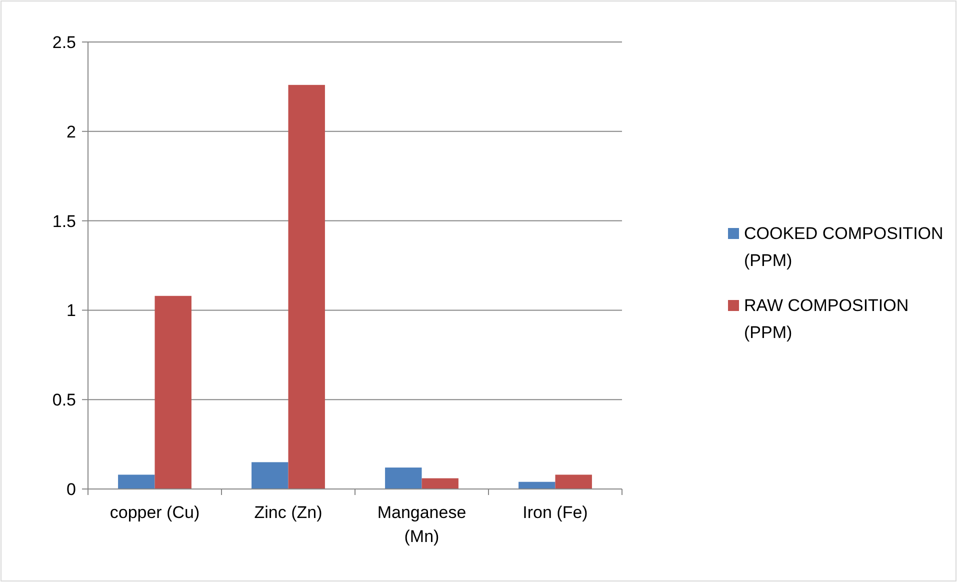 The height and width of the screenshot is (583, 958). Describe the element at coordinates (555, 512) in the screenshot. I see `x-tick-label: Iron (Fe)` at that location.